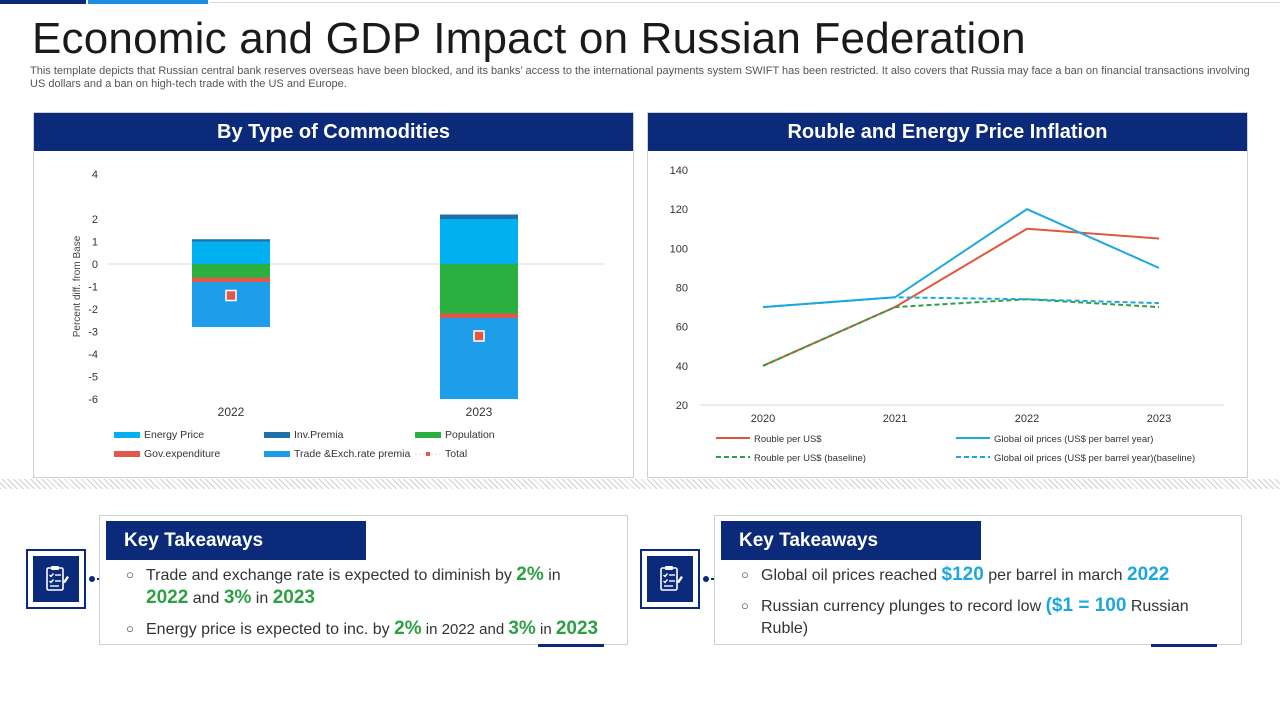  Describe the element at coordinates (174, 435) in the screenshot. I see `legend-label: Energy Price` at that location.